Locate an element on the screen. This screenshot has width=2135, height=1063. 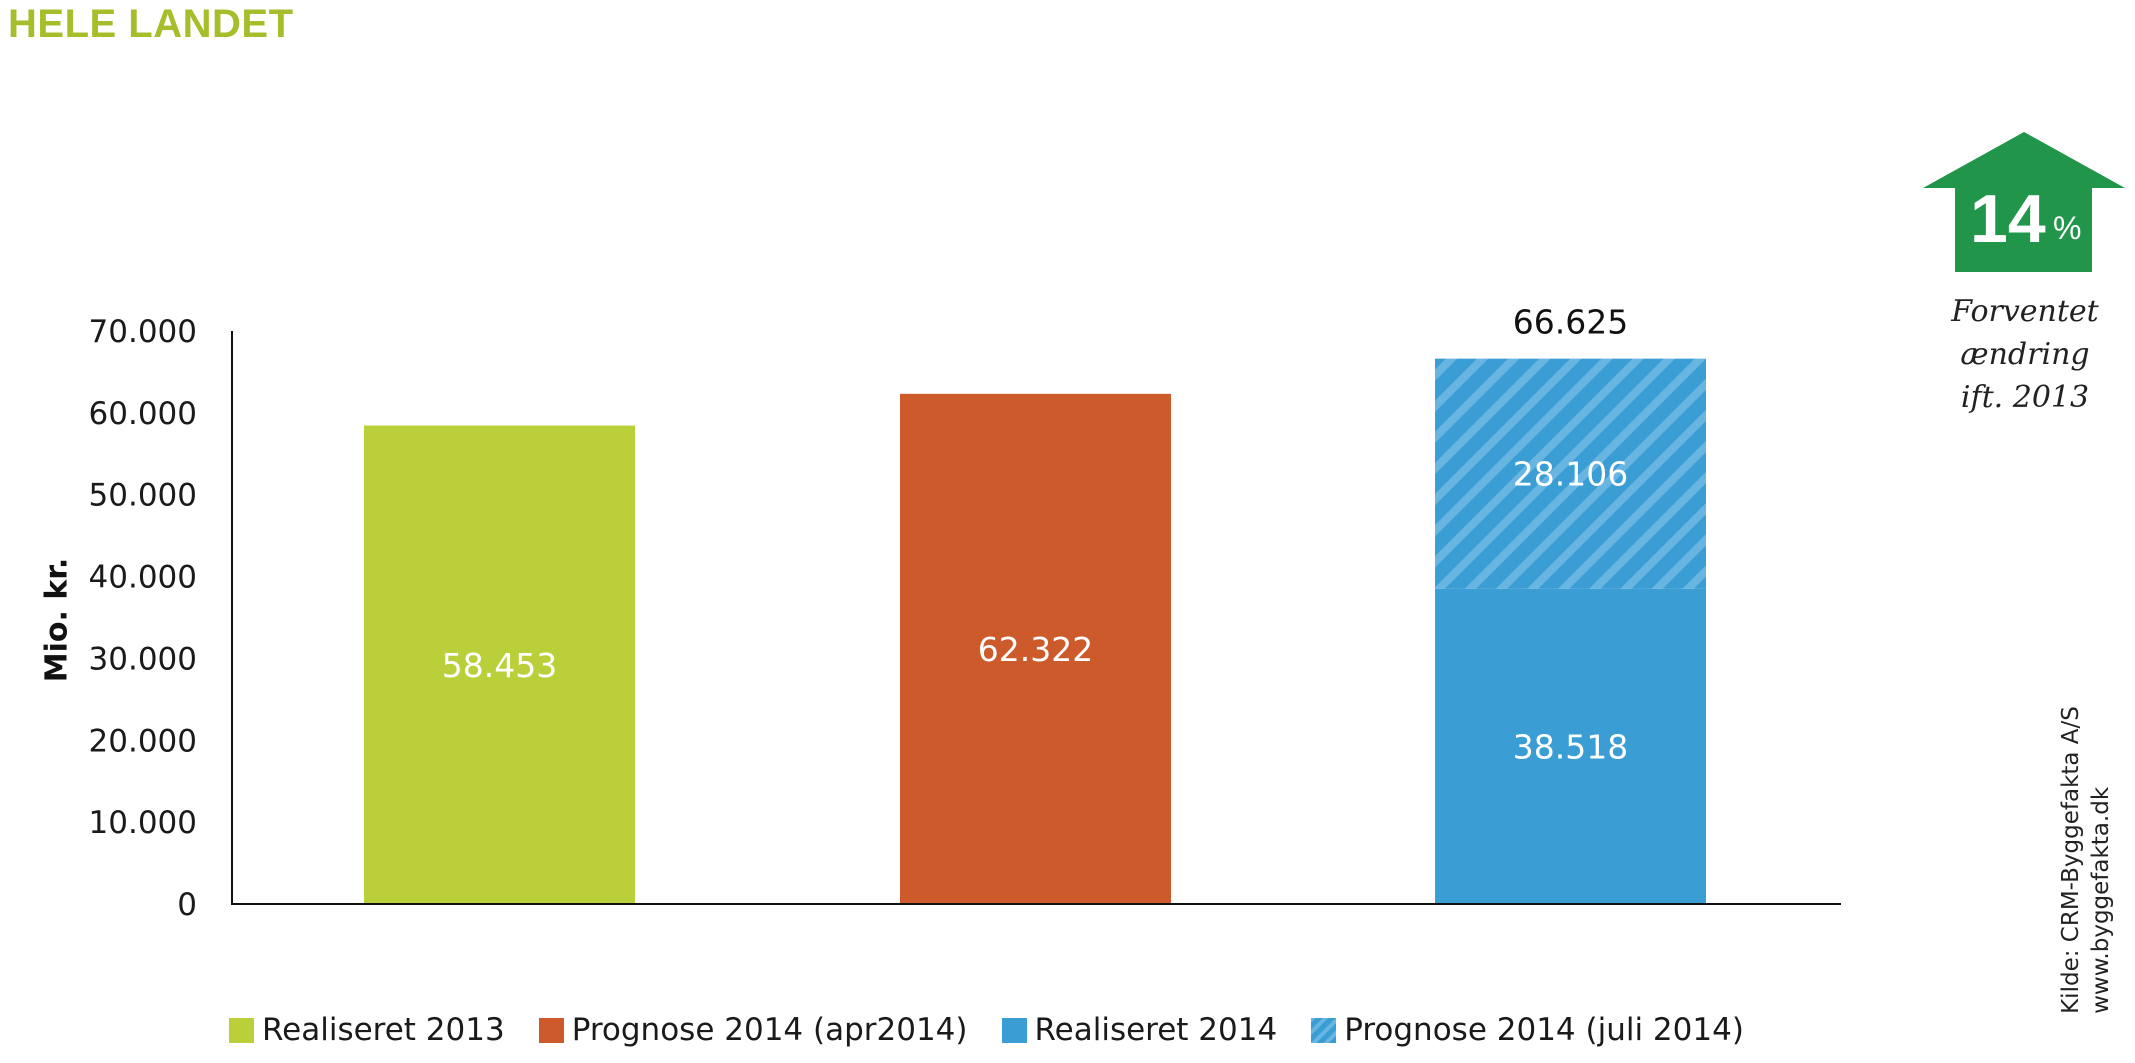
note-line: ændring is located at coordinates (2025, 354).